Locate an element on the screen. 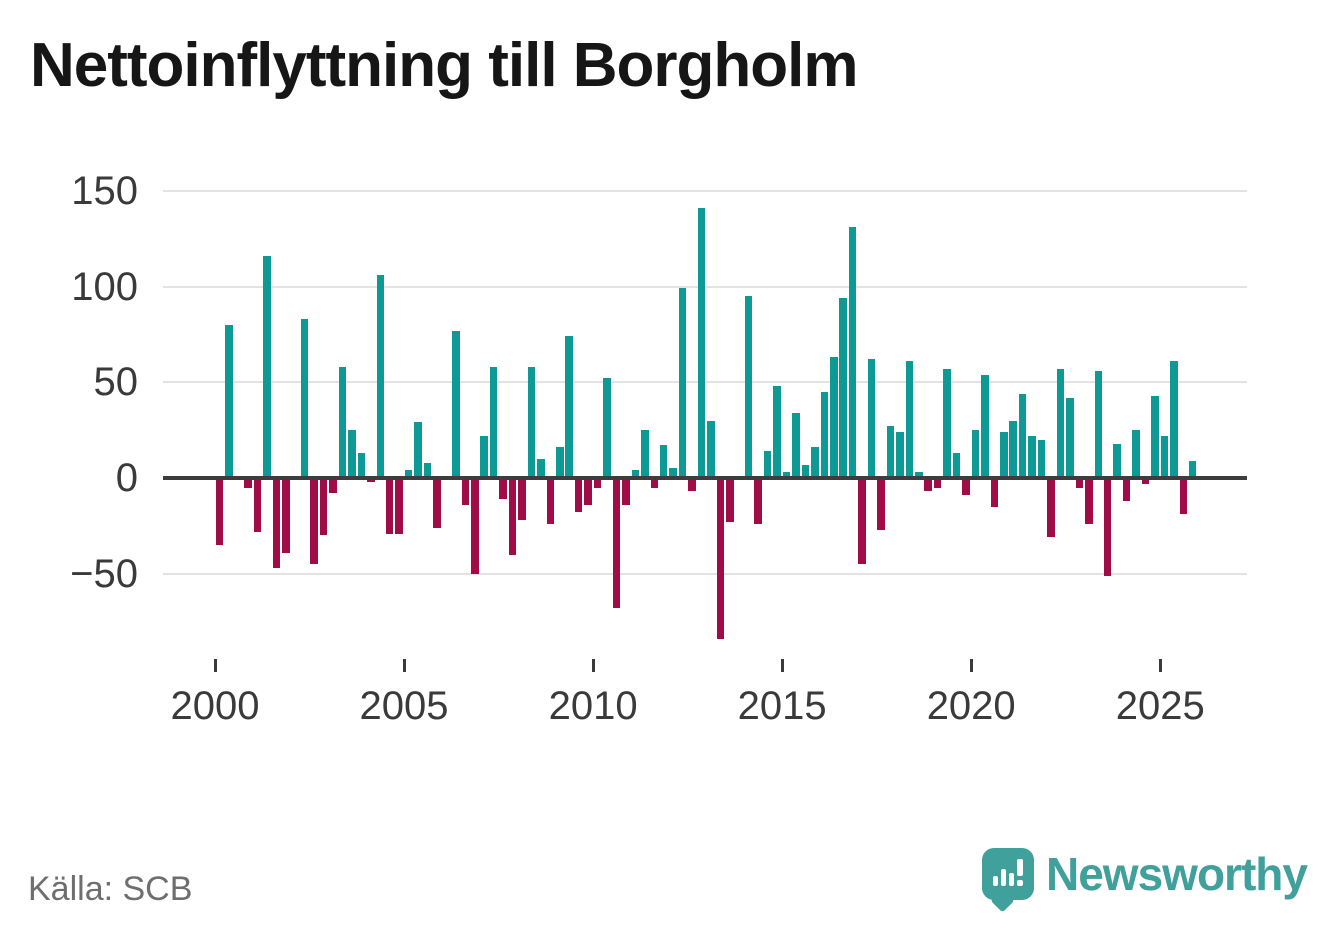 This screenshot has height=939, width=1322. logo-exclamation-icon is located at coordinates (1020, 867).